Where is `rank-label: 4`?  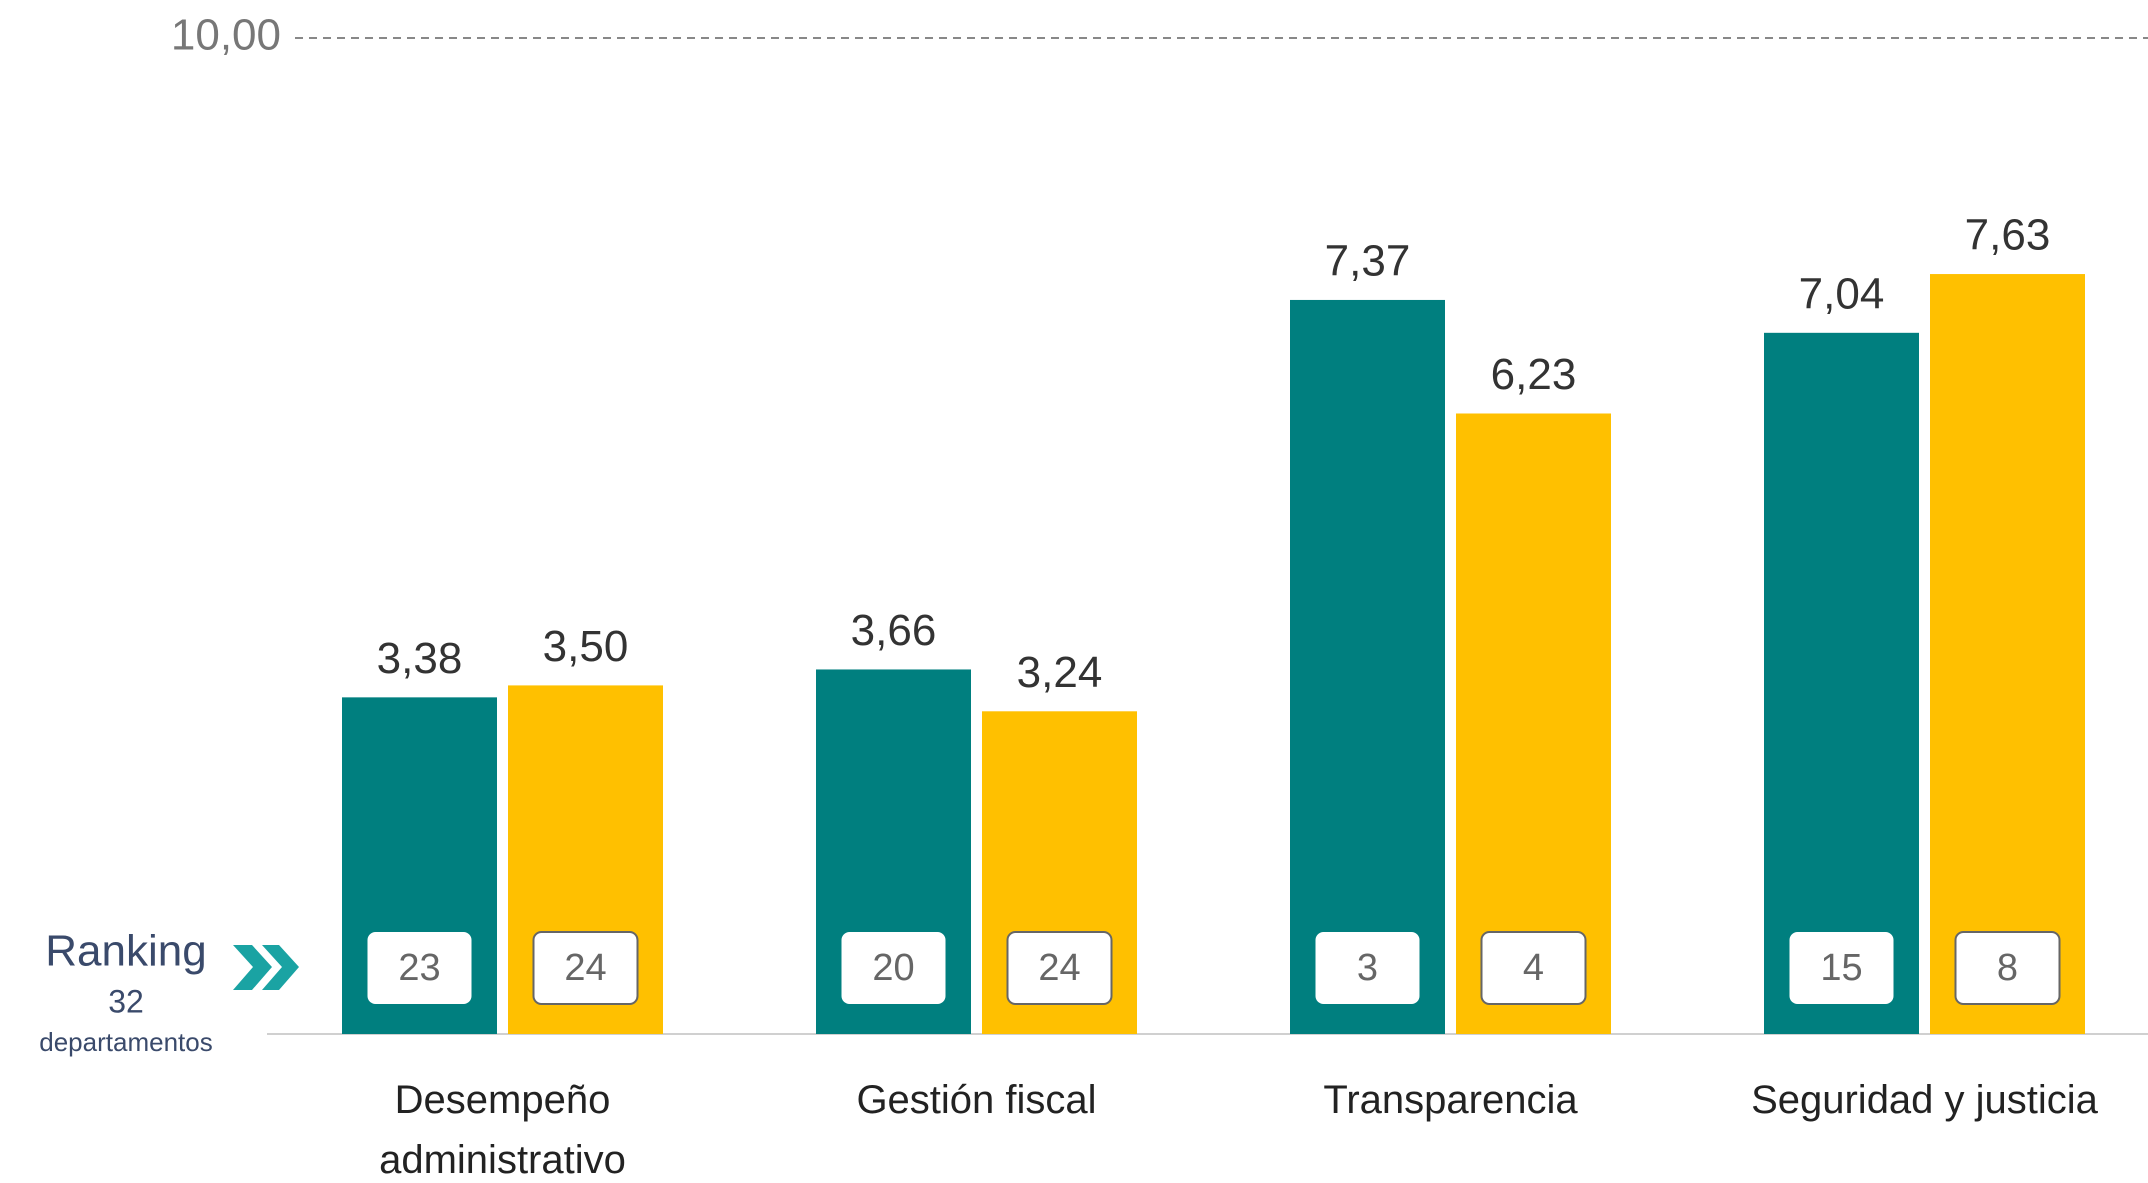
rank-label: 4 is located at coordinates (1533, 968).